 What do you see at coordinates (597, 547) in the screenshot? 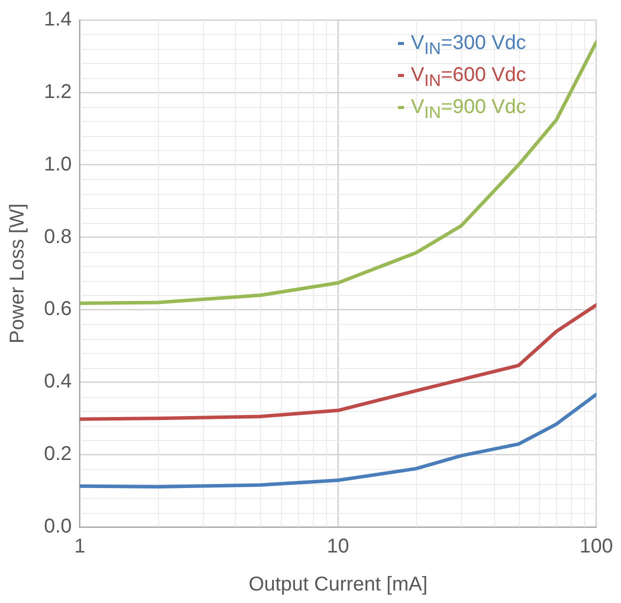
I see `x-tick-label: 100` at bounding box center [597, 547].